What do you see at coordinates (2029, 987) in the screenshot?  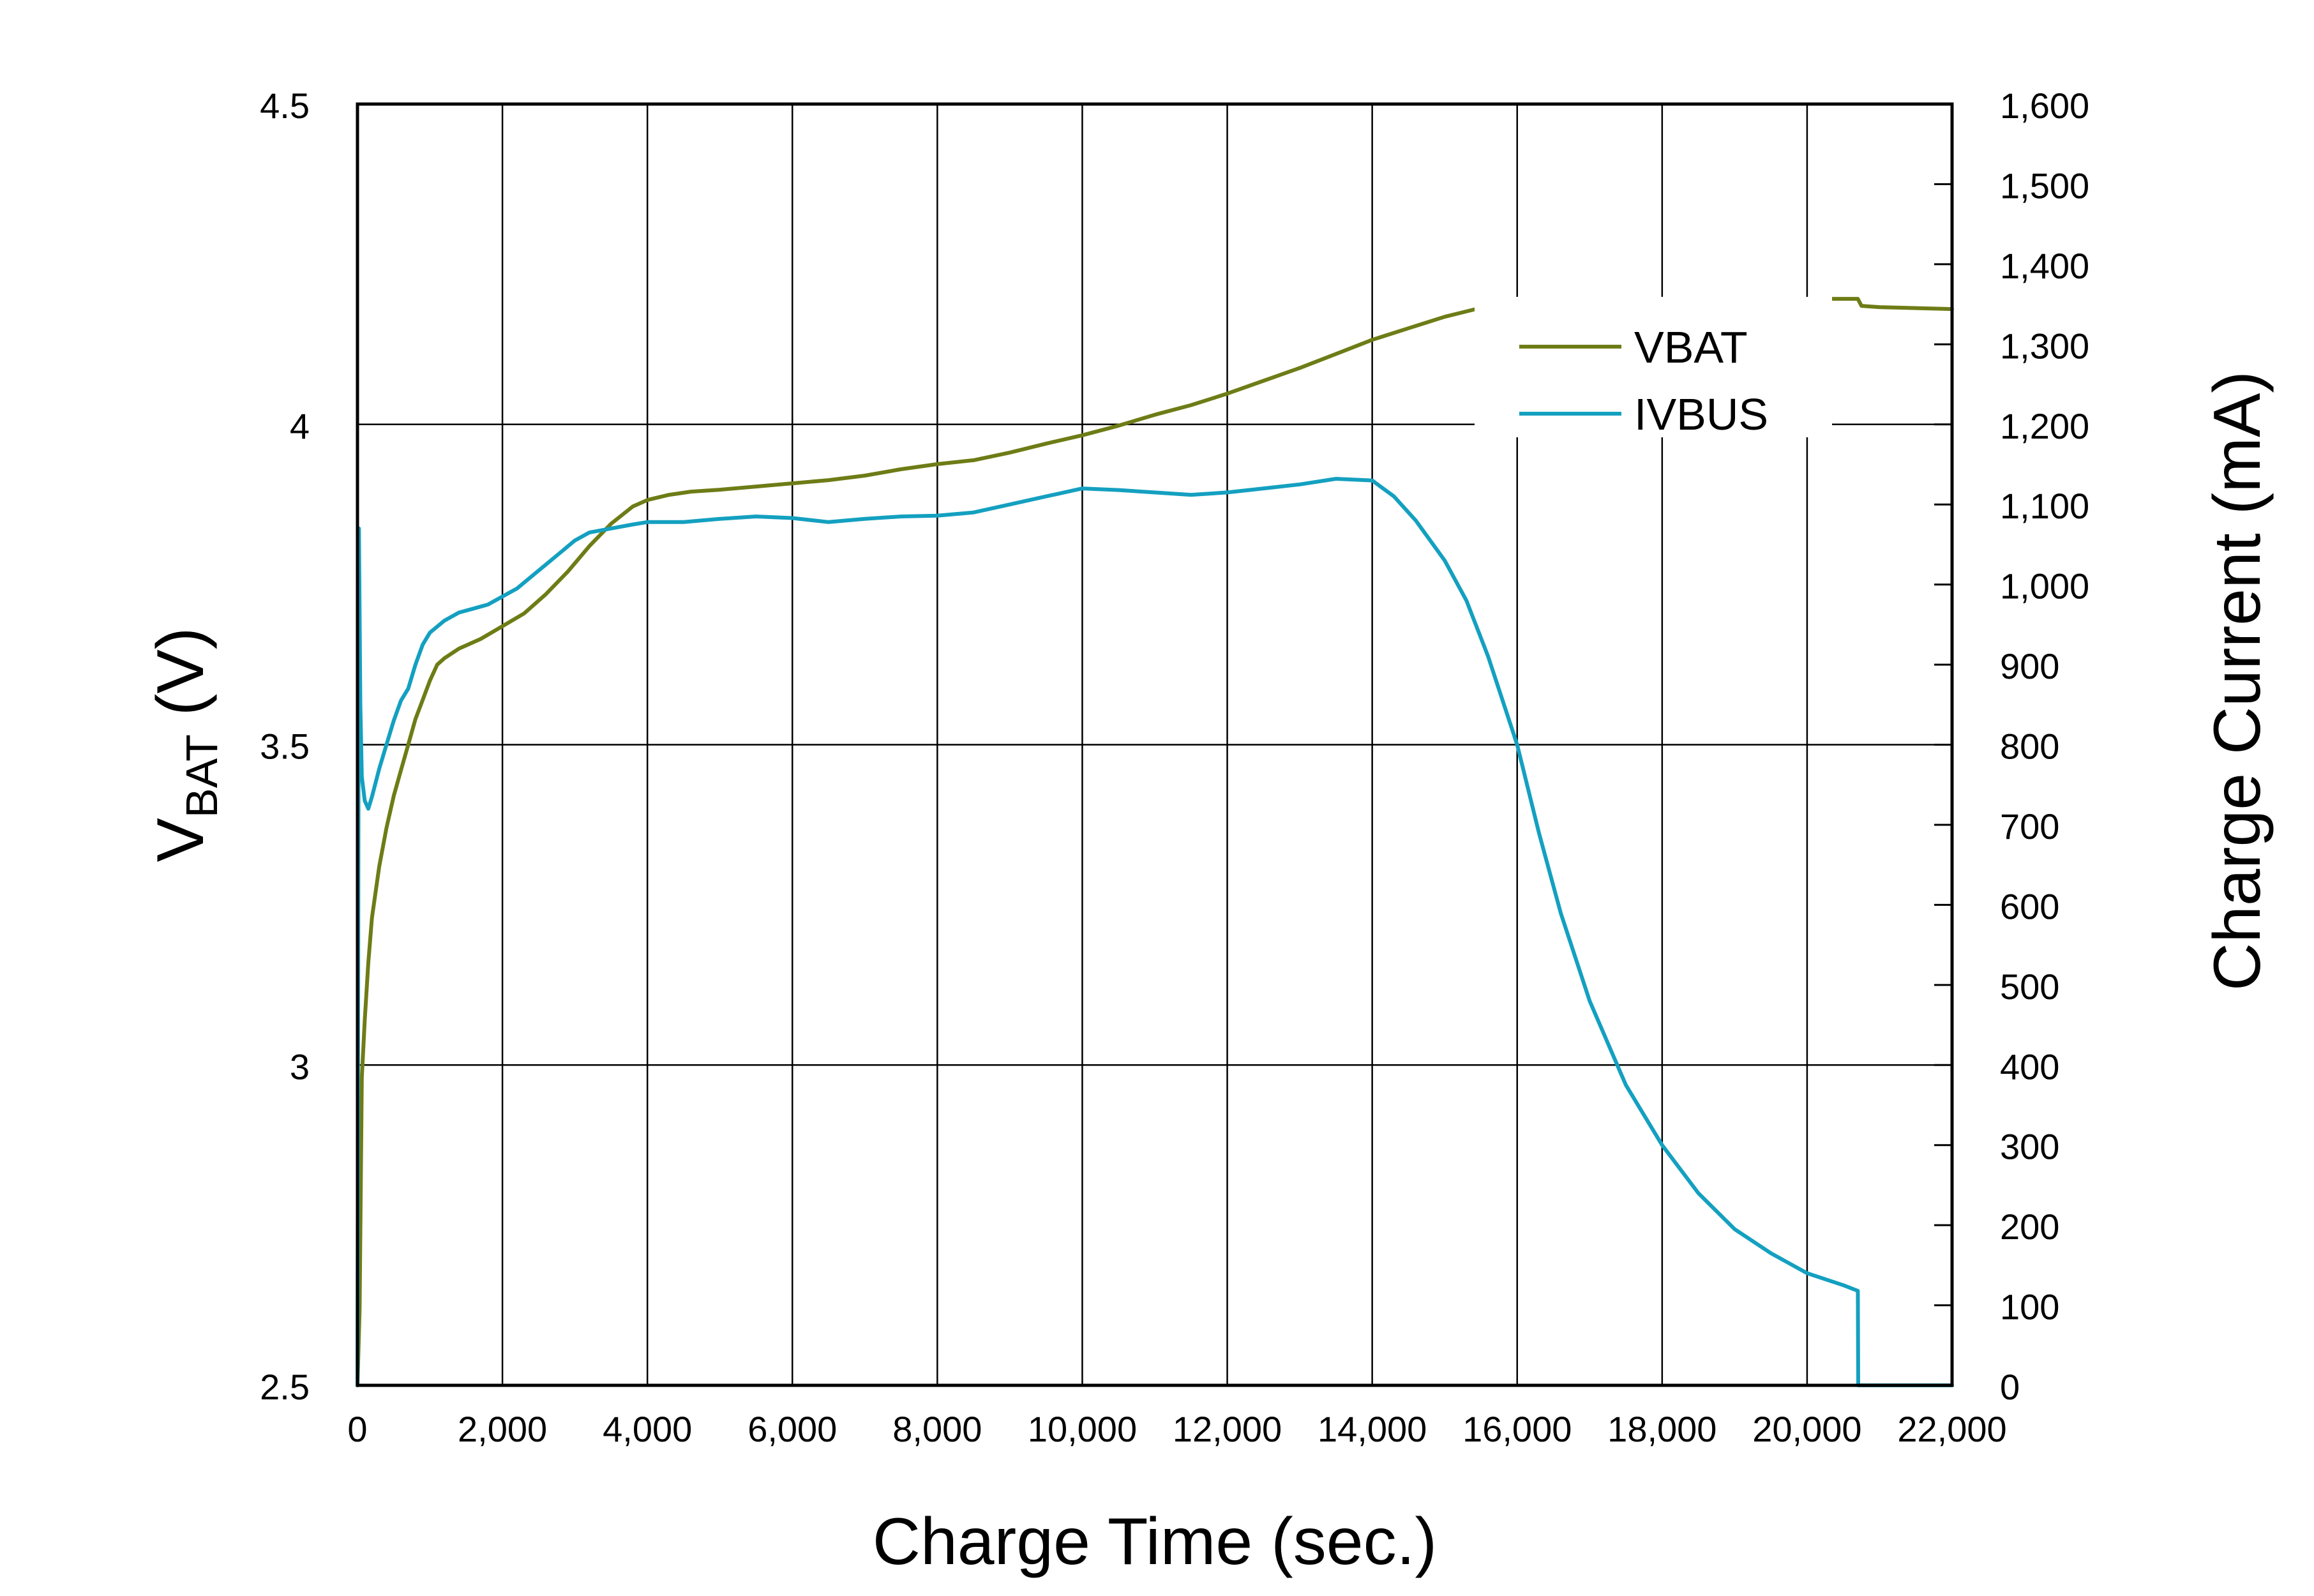 I see `y-right-tick-label: 500` at bounding box center [2029, 987].